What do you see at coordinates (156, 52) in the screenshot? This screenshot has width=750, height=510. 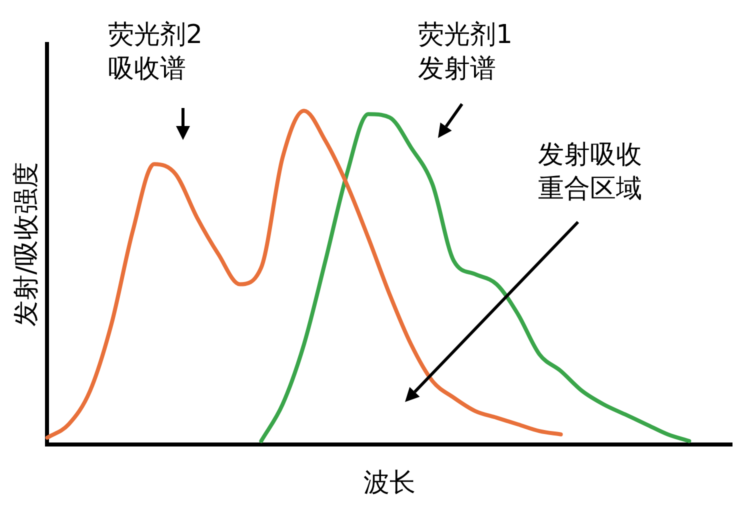 I see `text: 荧光剂2吸收谱` at bounding box center [156, 52].